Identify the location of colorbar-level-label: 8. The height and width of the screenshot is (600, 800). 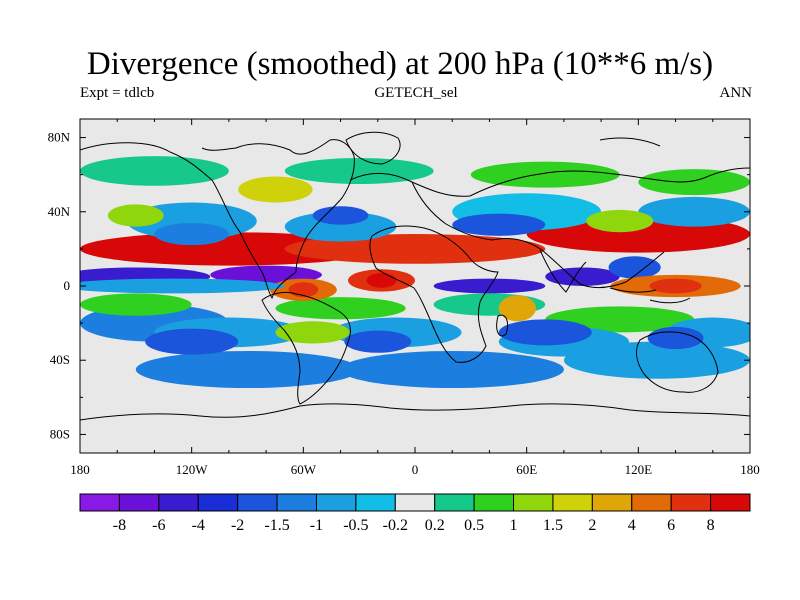
(711, 525).